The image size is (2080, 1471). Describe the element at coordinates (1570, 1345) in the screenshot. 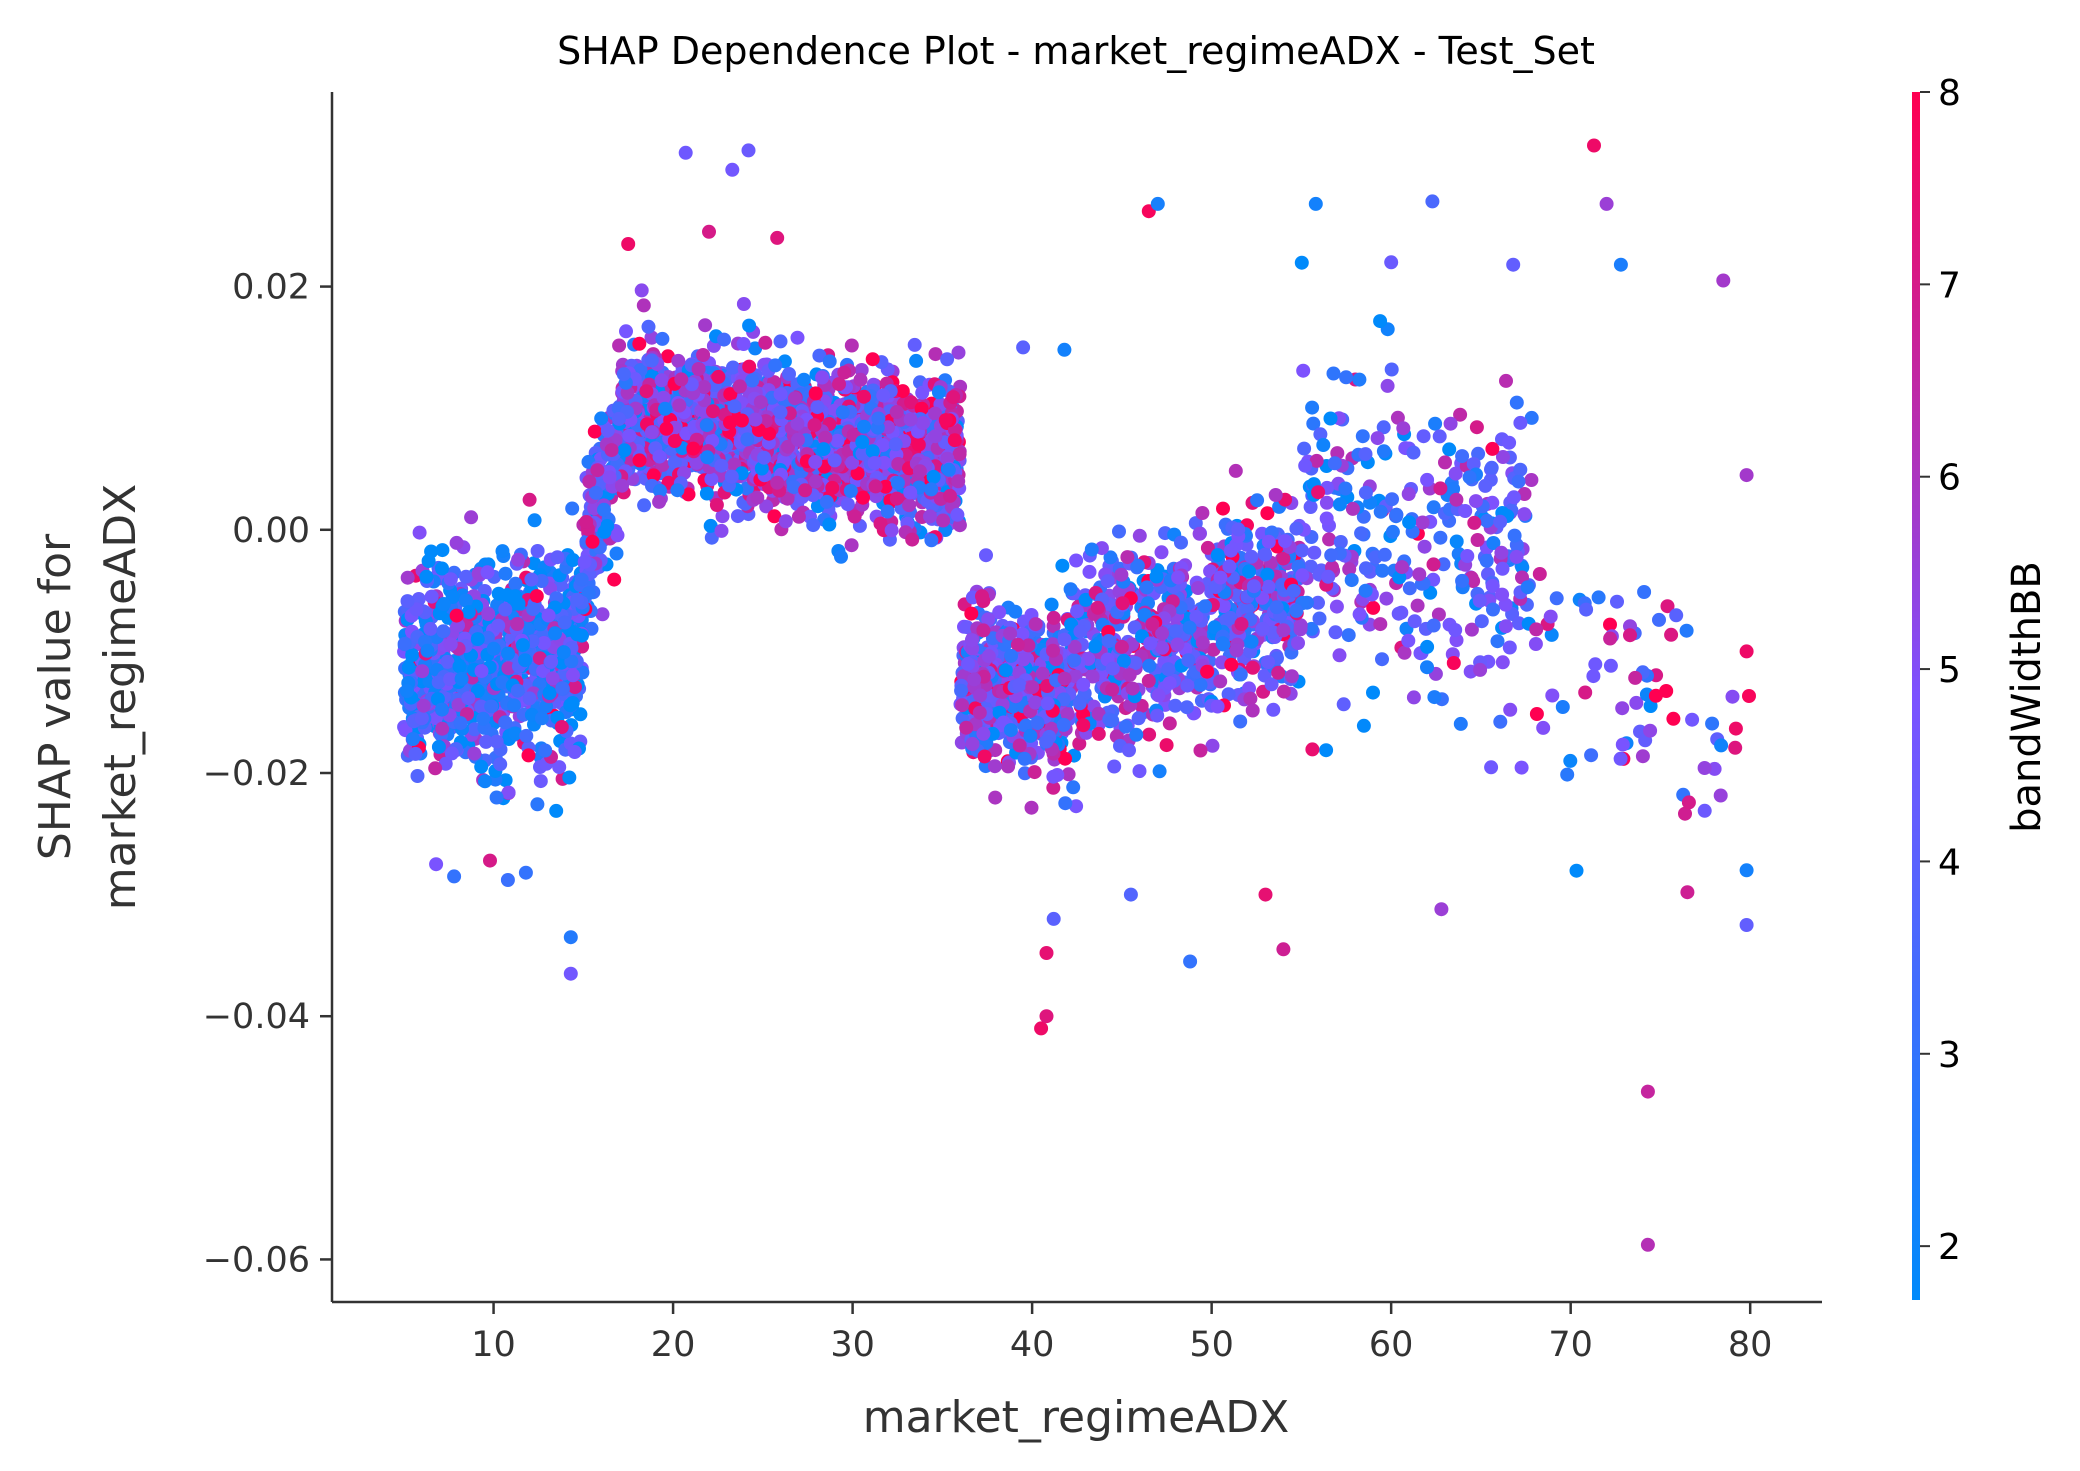

I see `x-tick-label: 70` at that location.